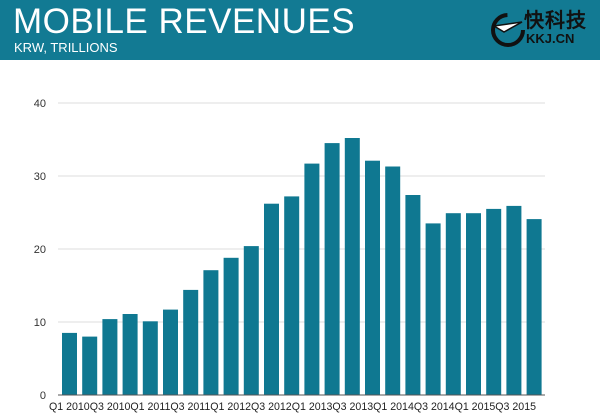 This screenshot has height=413, width=600. What do you see at coordinates (494, 301) in the screenshot?
I see `bar-q2-2015` at bounding box center [494, 301].